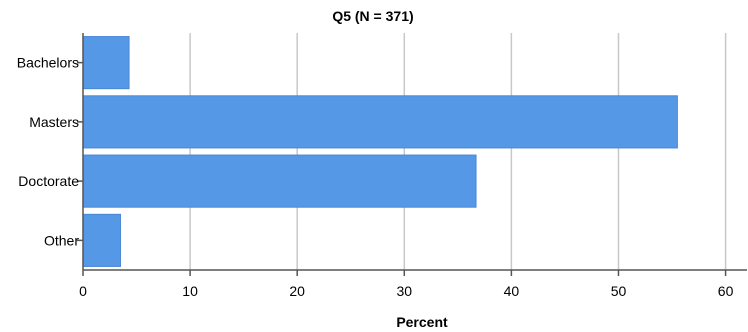  Describe the element at coordinates (297, 291) in the screenshot. I see `x-tick-label-20: 20` at that location.